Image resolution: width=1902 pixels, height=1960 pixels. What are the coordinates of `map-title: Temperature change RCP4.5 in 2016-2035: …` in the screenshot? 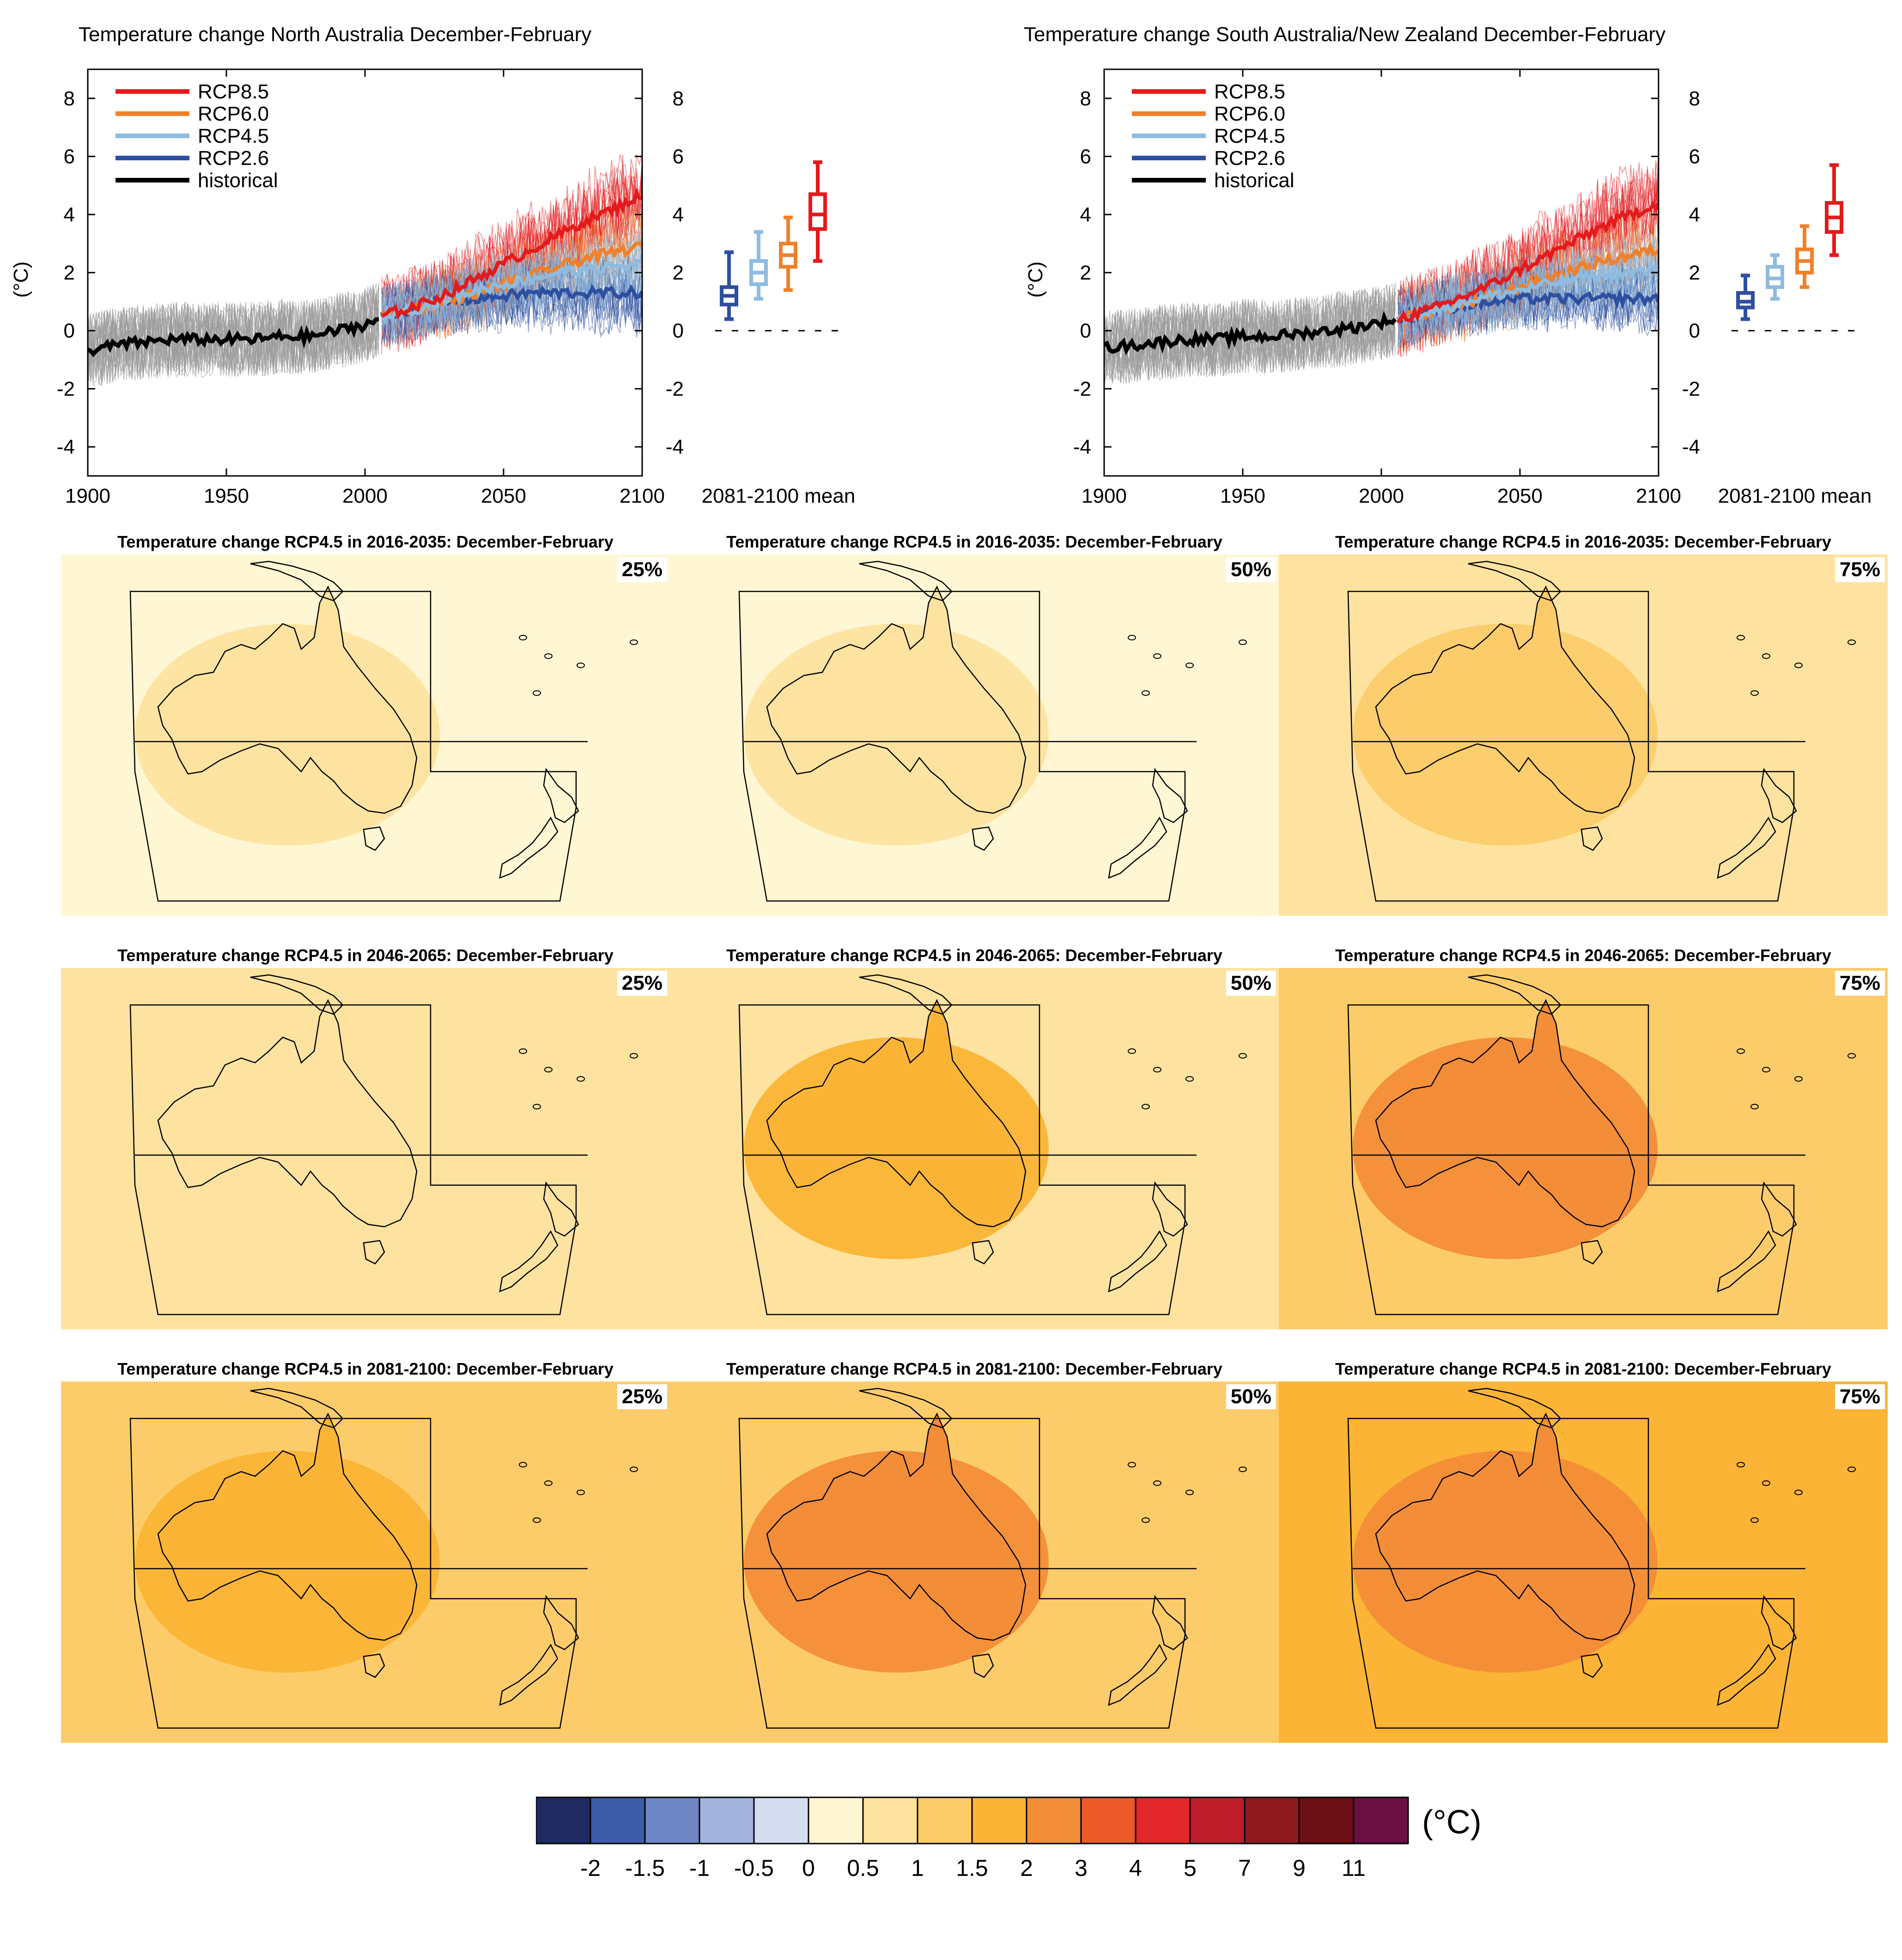 It's located at (365, 541).